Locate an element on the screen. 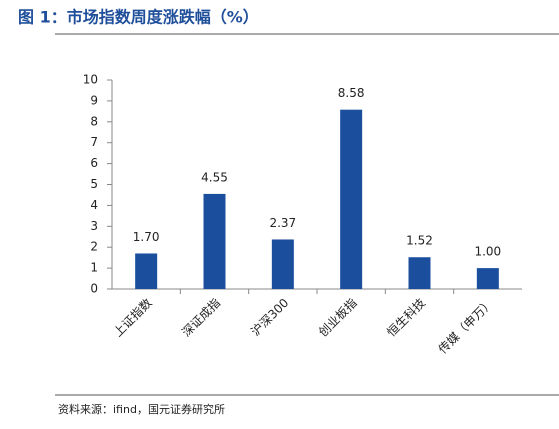  y-tick-label: 5 is located at coordinates (94, 184).